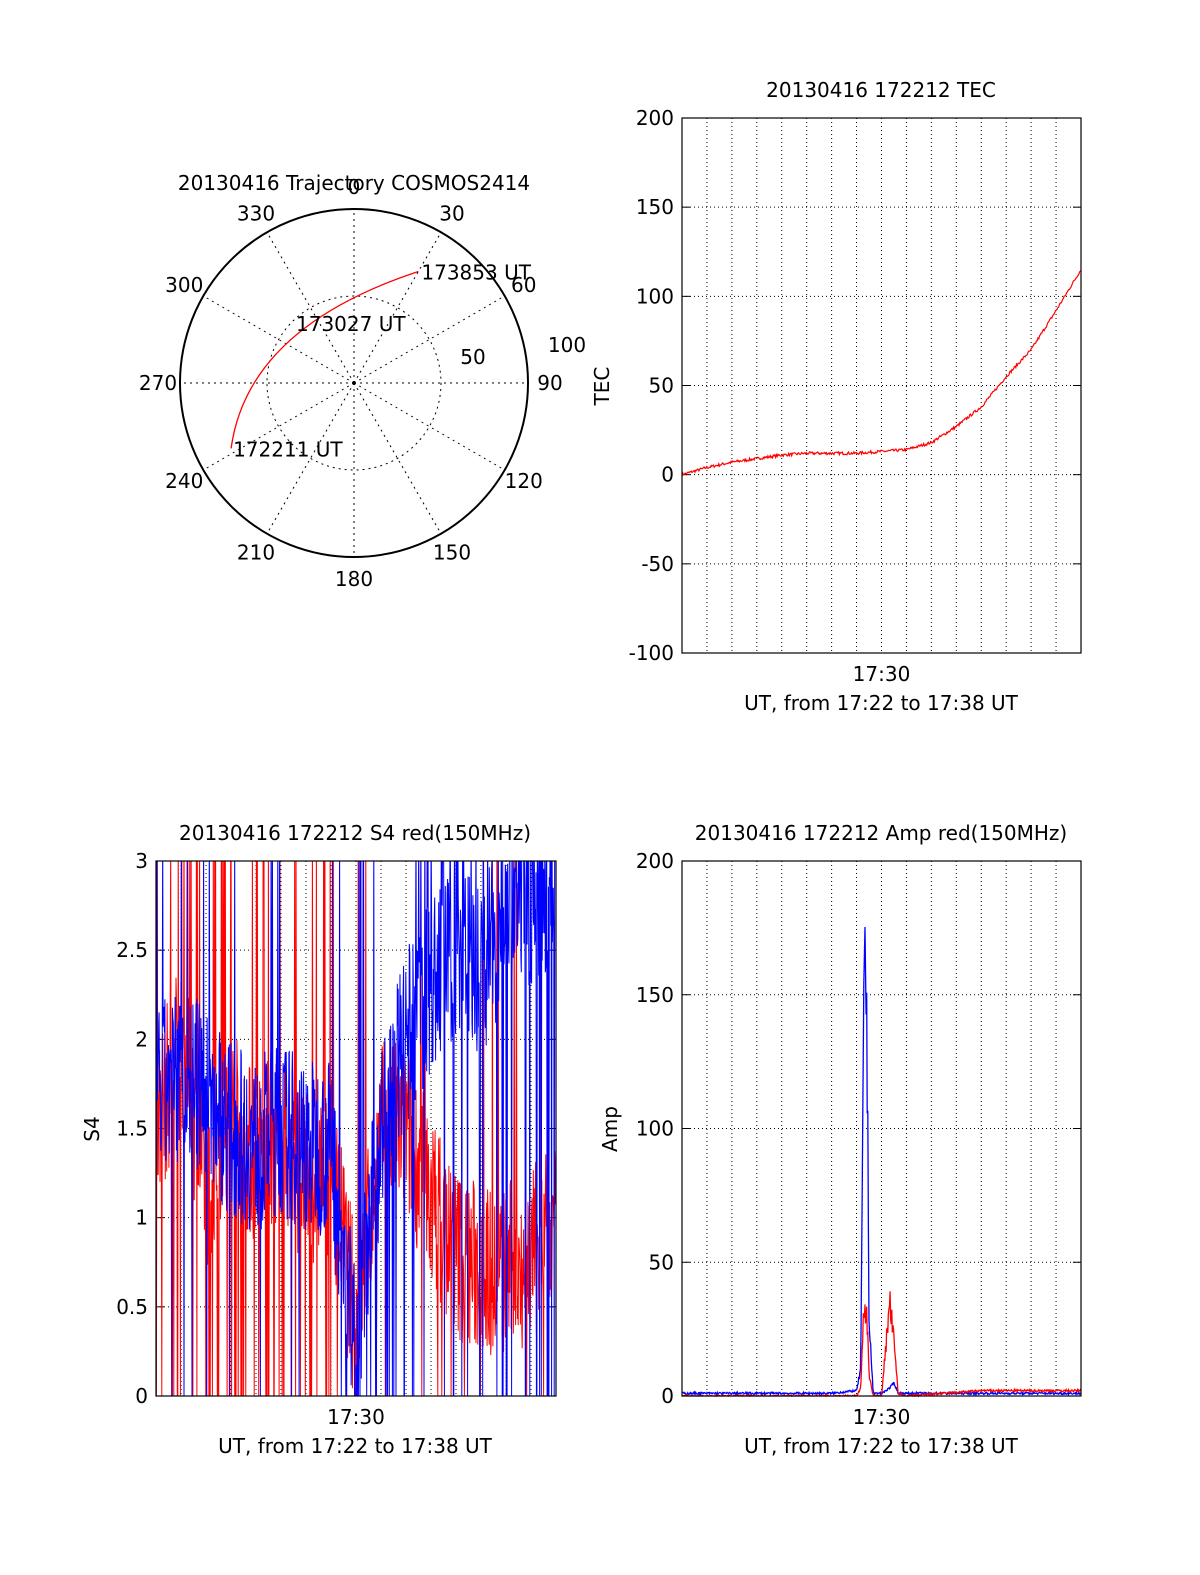 The height and width of the screenshot is (1575, 1200). I want to click on polar-azimuth-label: 150, so click(452, 553).